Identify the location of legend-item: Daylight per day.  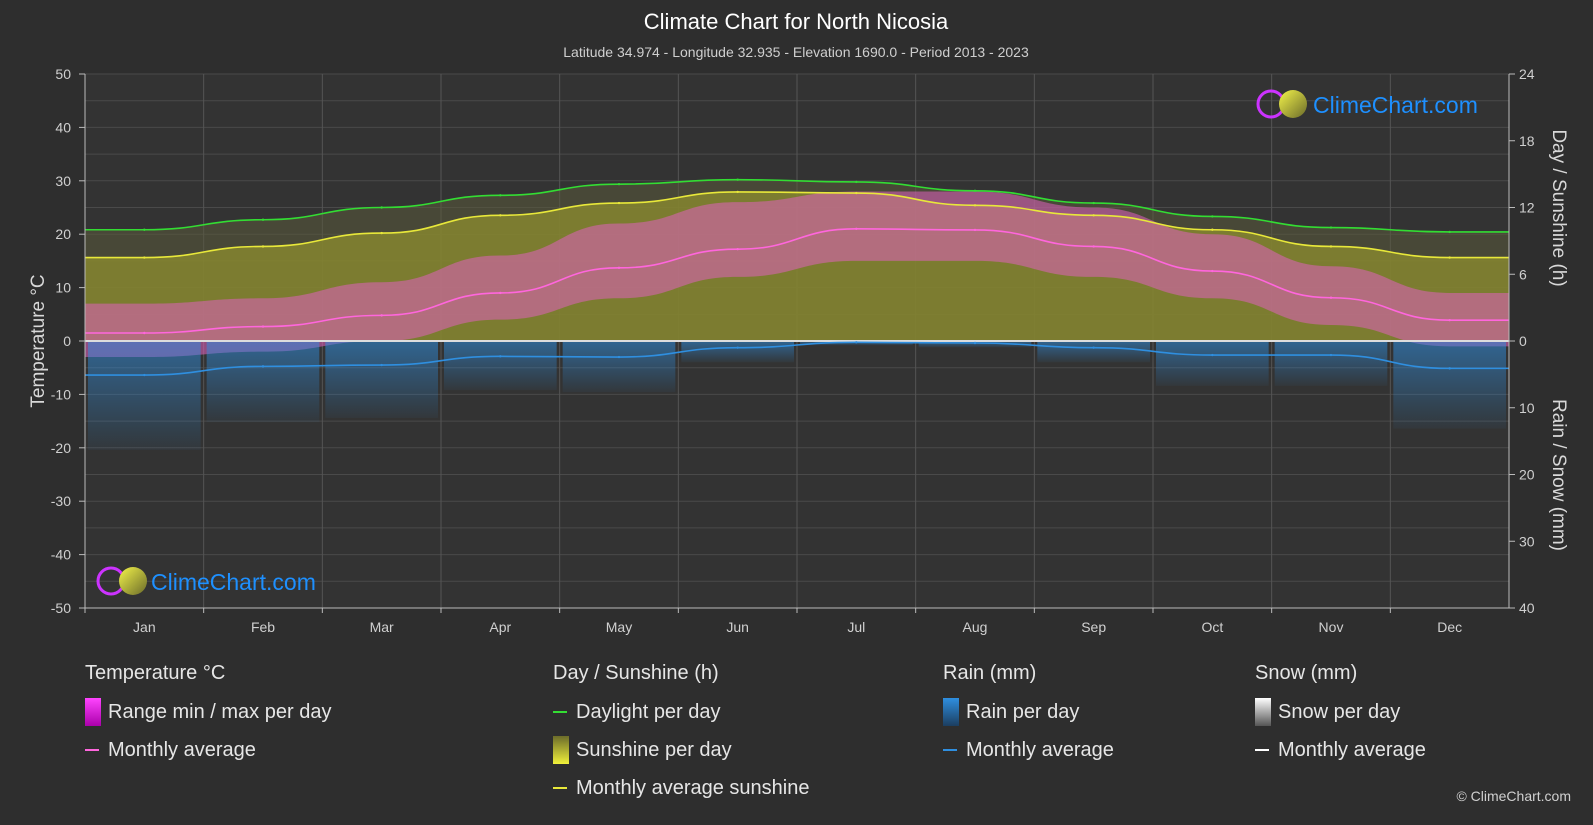
(681, 712).